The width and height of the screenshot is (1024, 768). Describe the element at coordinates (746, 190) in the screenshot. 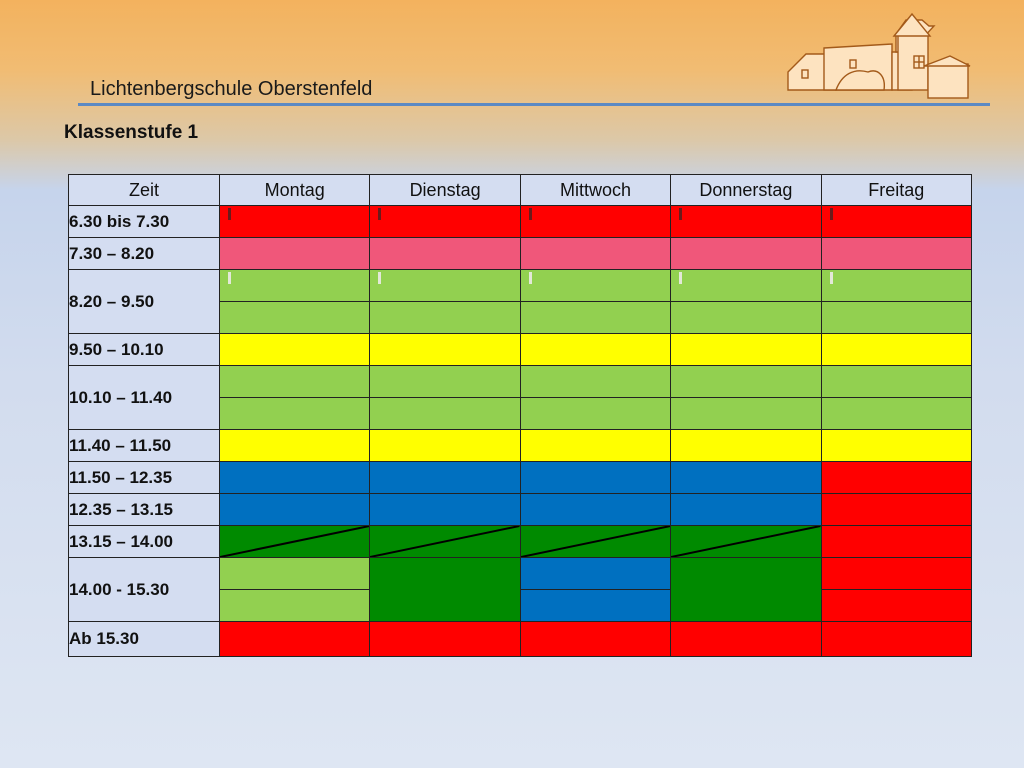

I see `col-header-donnerstag: Donnerstag` at that location.